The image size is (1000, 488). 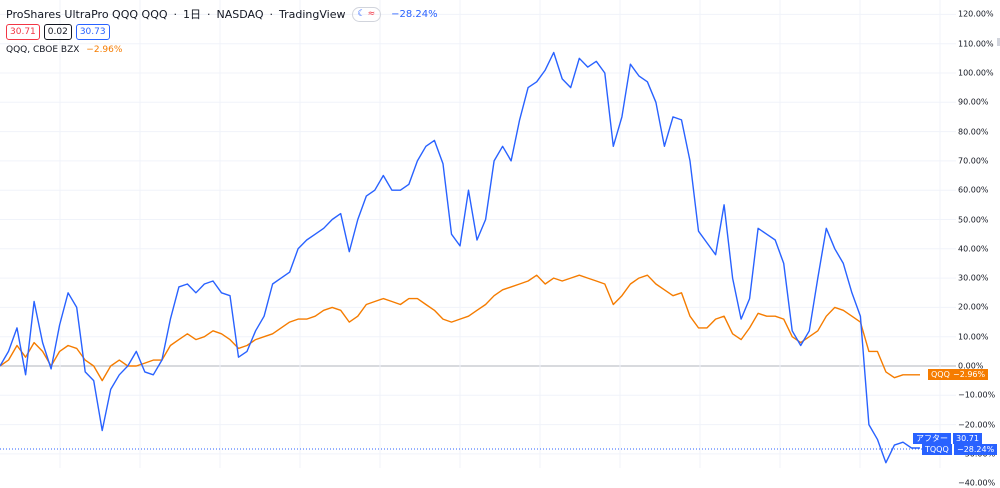 I want to click on tqqq-value-tag: −28.24%, so click(x=976, y=449).